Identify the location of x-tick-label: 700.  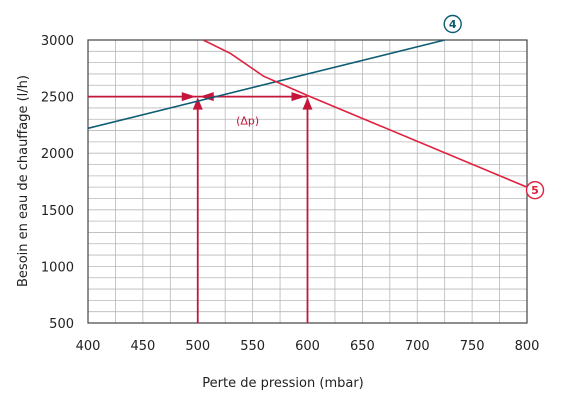
(417, 346).